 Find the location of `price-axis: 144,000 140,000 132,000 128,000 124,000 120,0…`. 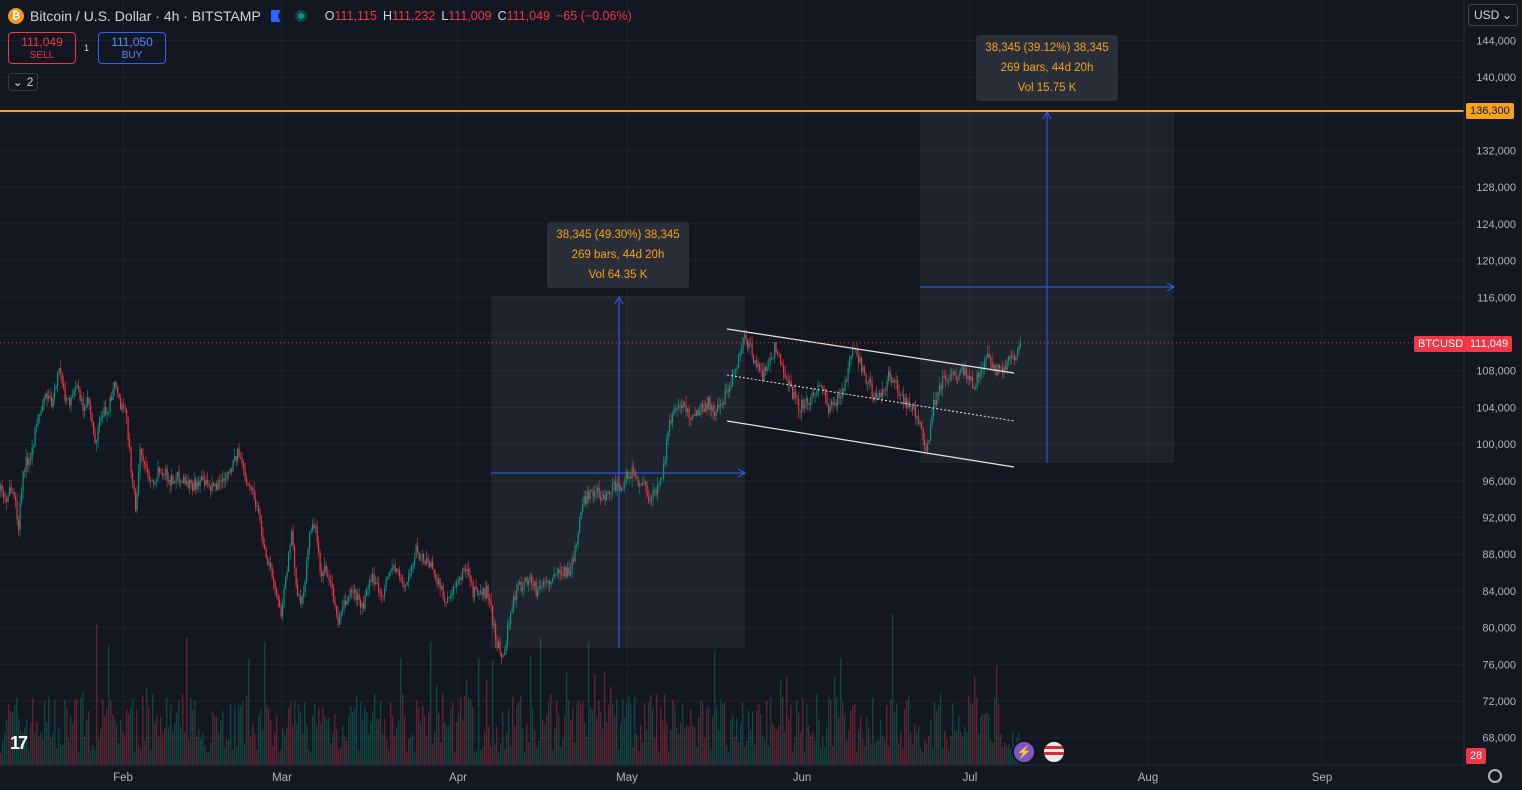

price-axis: 144,000 140,000 132,000 128,000 124,000 120,0… is located at coordinates (1496, 389).